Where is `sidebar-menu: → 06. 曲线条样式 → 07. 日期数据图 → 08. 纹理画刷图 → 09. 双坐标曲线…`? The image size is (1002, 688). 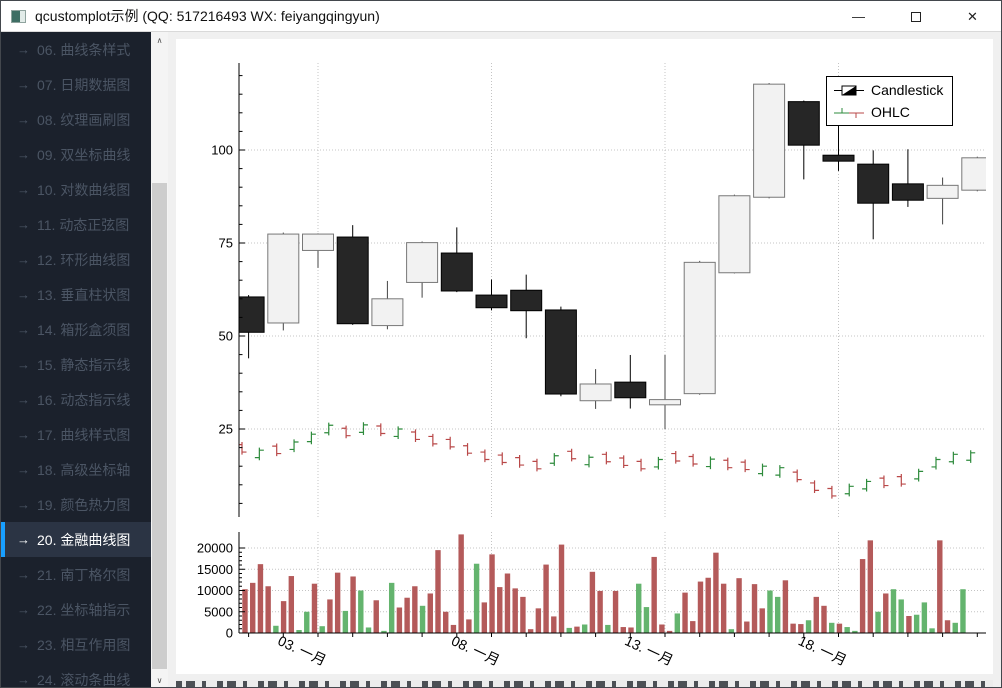
sidebar-menu: → 06. 曲线条样式 → 07. 日期数据图 → 08. 纹理画刷图 → 09. 双坐标曲线… is located at coordinates (76, 360).